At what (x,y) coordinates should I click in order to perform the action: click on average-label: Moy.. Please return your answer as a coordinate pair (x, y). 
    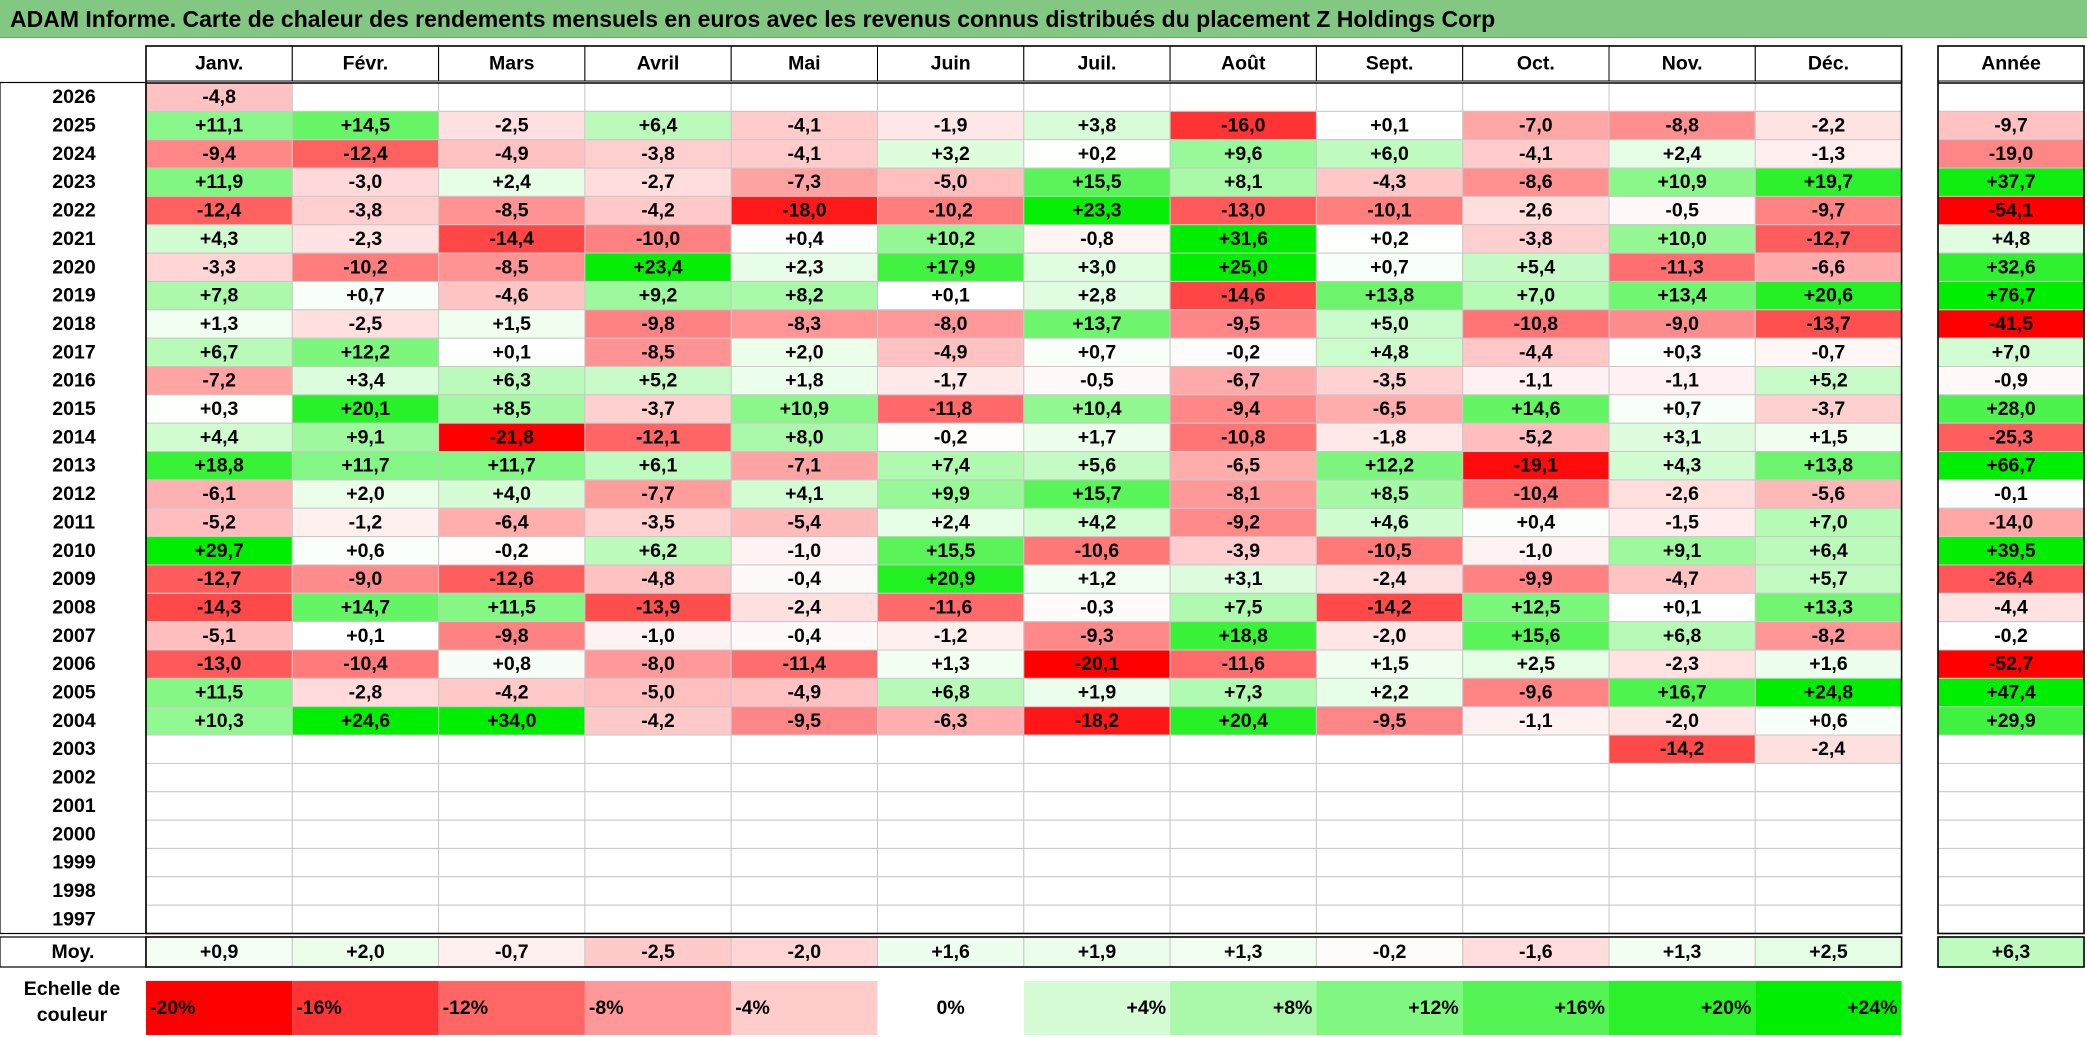
    Looking at the image, I should click on (73, 952).